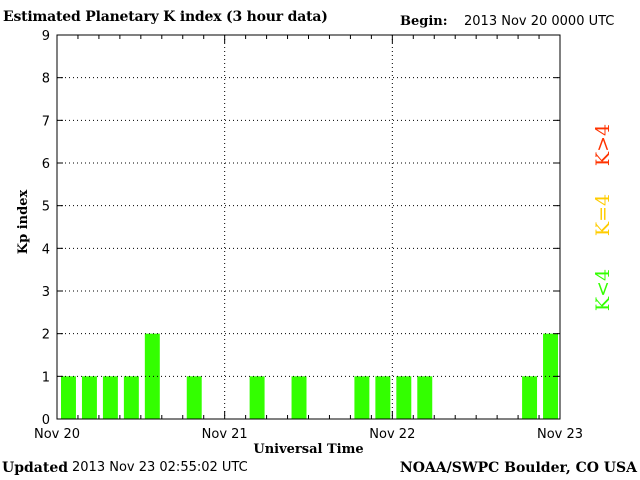 Image resolution: width=640 pixels, height=480 pixels. What do you see at coordinates (518, 468) in the screenshot?
I see `credit-text: NOAA/SWPC Boulder, CO USA` at bounding box center [518, 468].